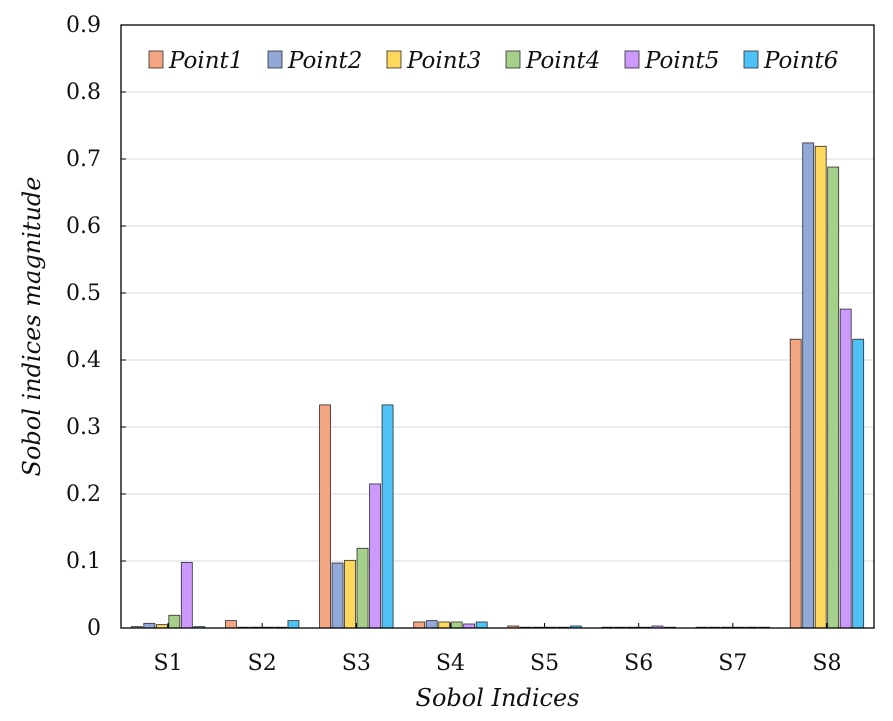 The height and width of the screenshot is (721, 893). I want to click on legend-swatch-point1, so click(156, 59).